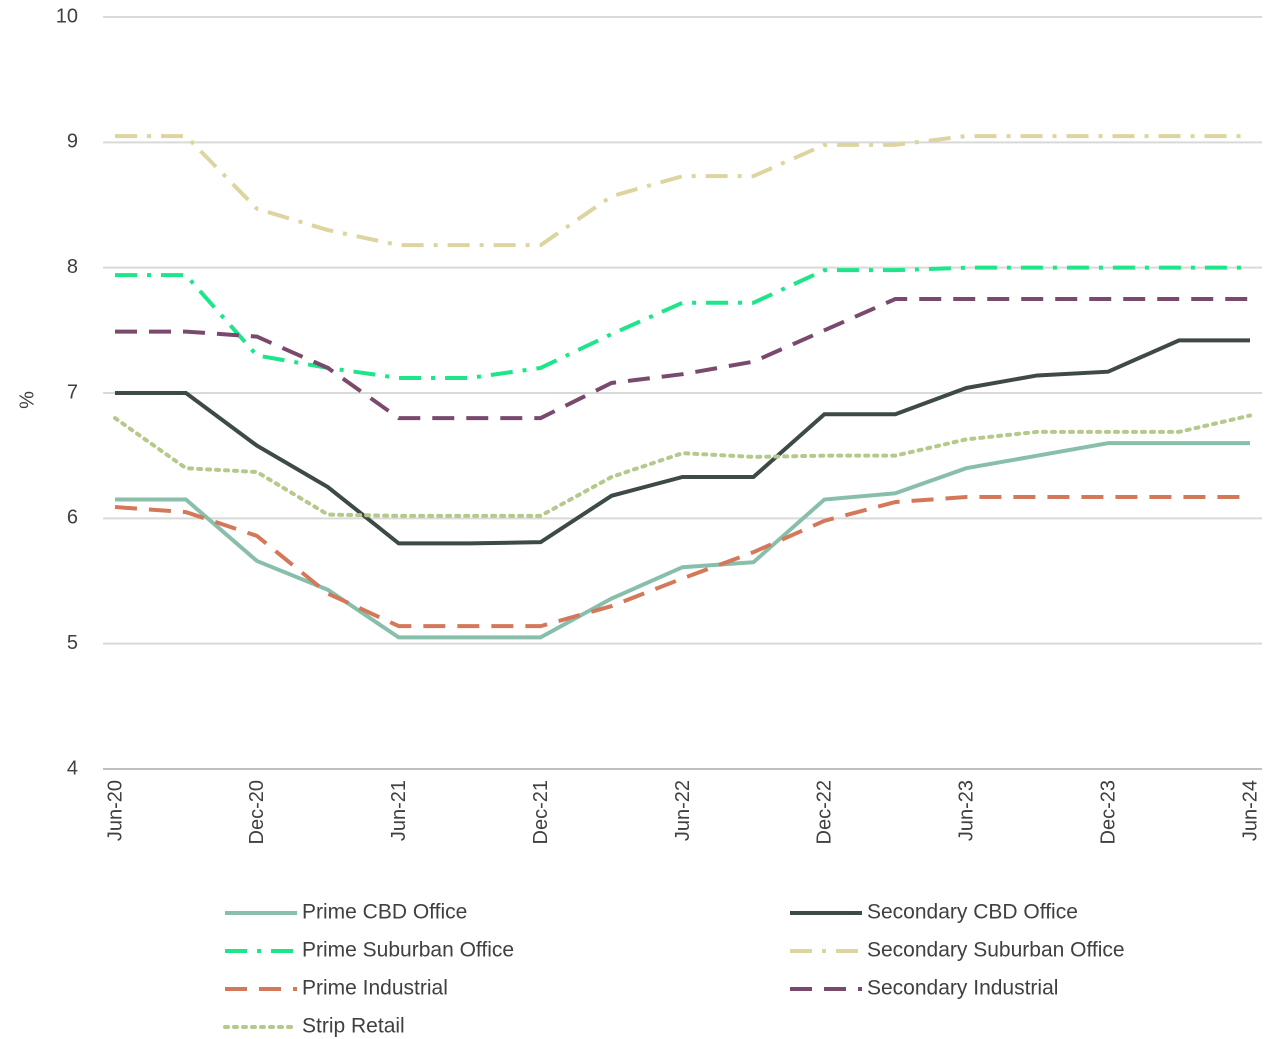 This screenshot has height=1039, width=1274. Describe the element at coordinates (1250, 810) in the screenshot. I see `x-tick-label: Jun-24` at that location.